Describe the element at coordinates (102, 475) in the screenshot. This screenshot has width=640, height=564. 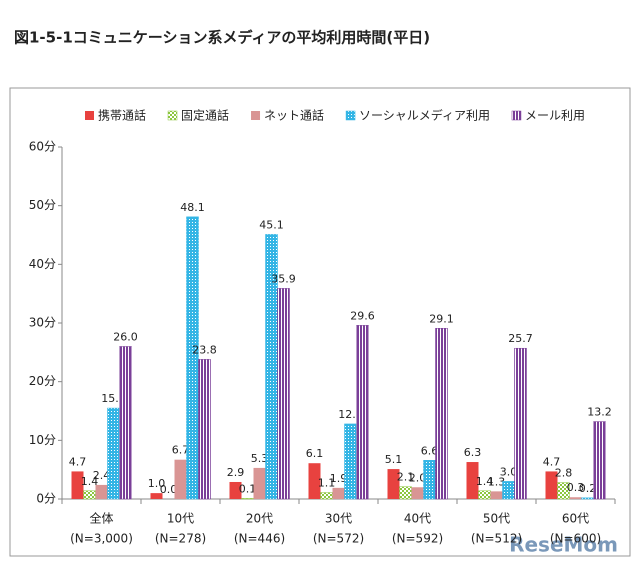
I see `value-label: 2.4` at that location.